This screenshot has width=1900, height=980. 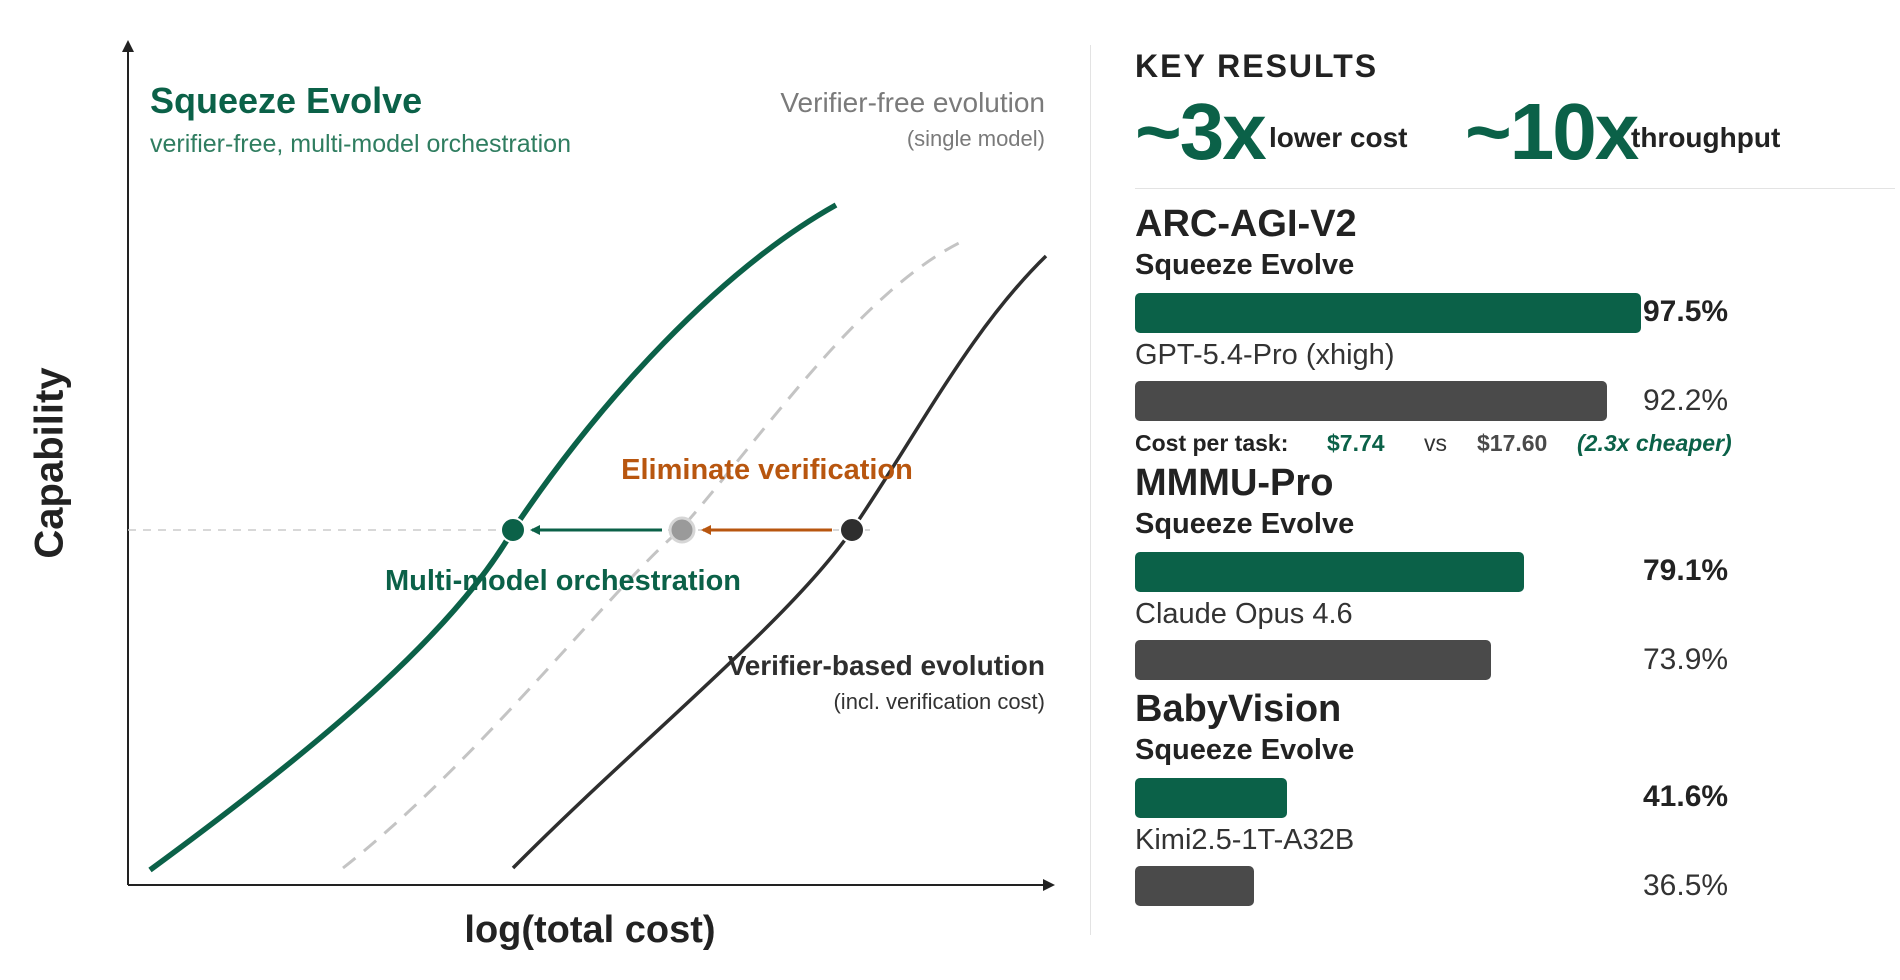 What do you see at coordinates (1686, 400) in the screenshot?
I see `bar-value-label: 92.2%` at bounding box center [1686, 400].